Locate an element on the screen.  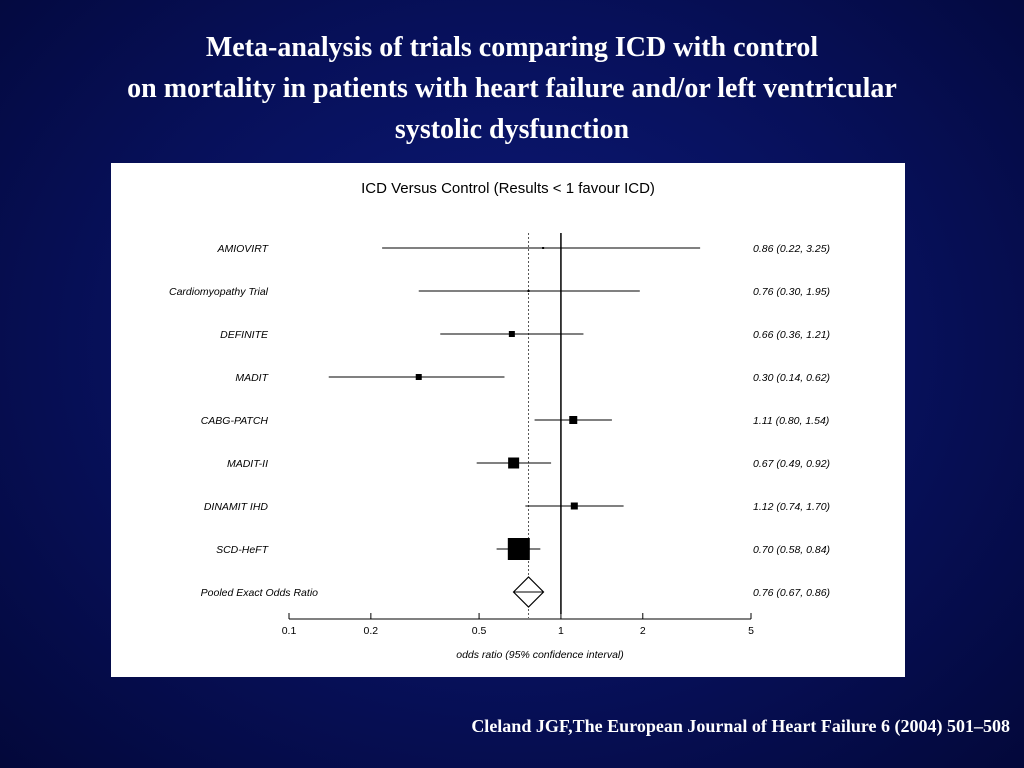
title-line-3: systolic dysfunction is located at coordinates (512, 129).